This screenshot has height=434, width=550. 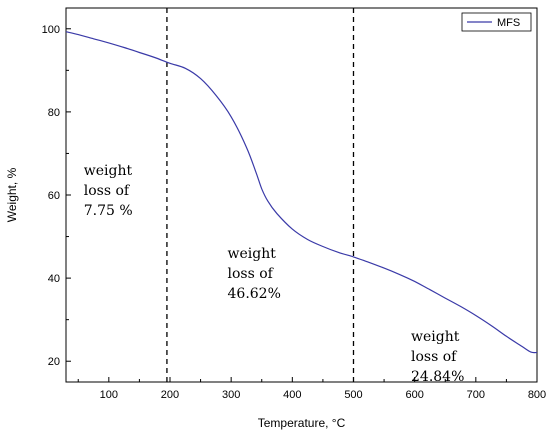 I want to click on x-tick-label: 100, so click(x=109, y=395).